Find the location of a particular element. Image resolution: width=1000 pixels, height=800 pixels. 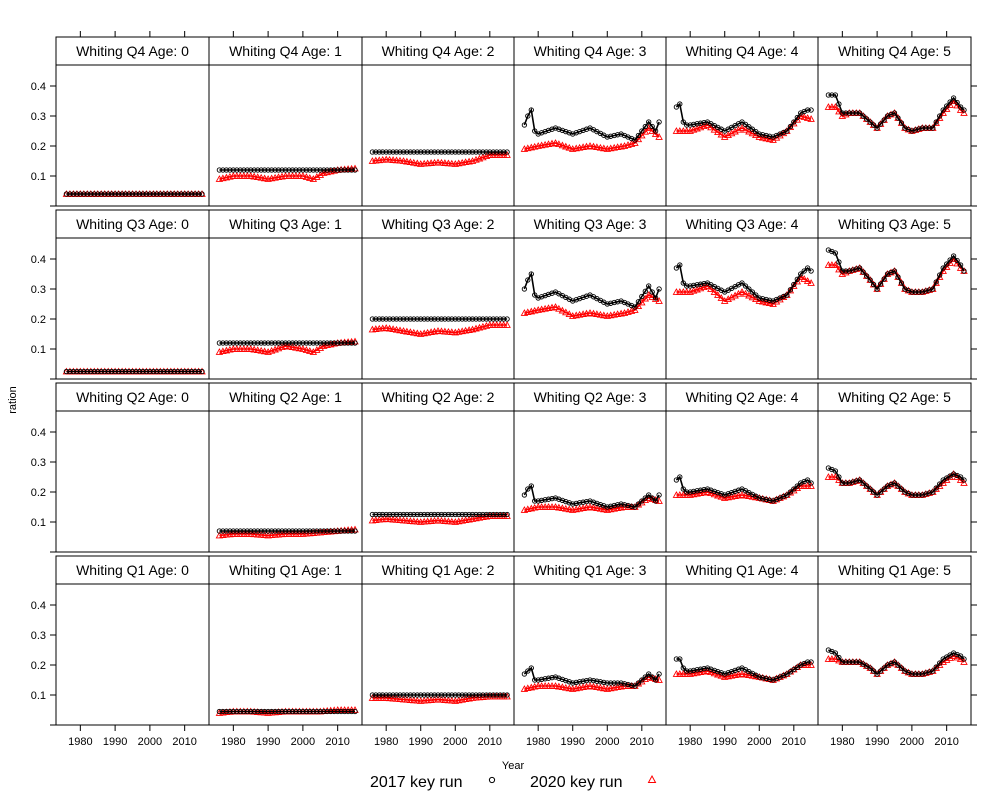

panel-q4-age-0: Whiting Q4 Age: 0 is located at coordinates (132, 121).